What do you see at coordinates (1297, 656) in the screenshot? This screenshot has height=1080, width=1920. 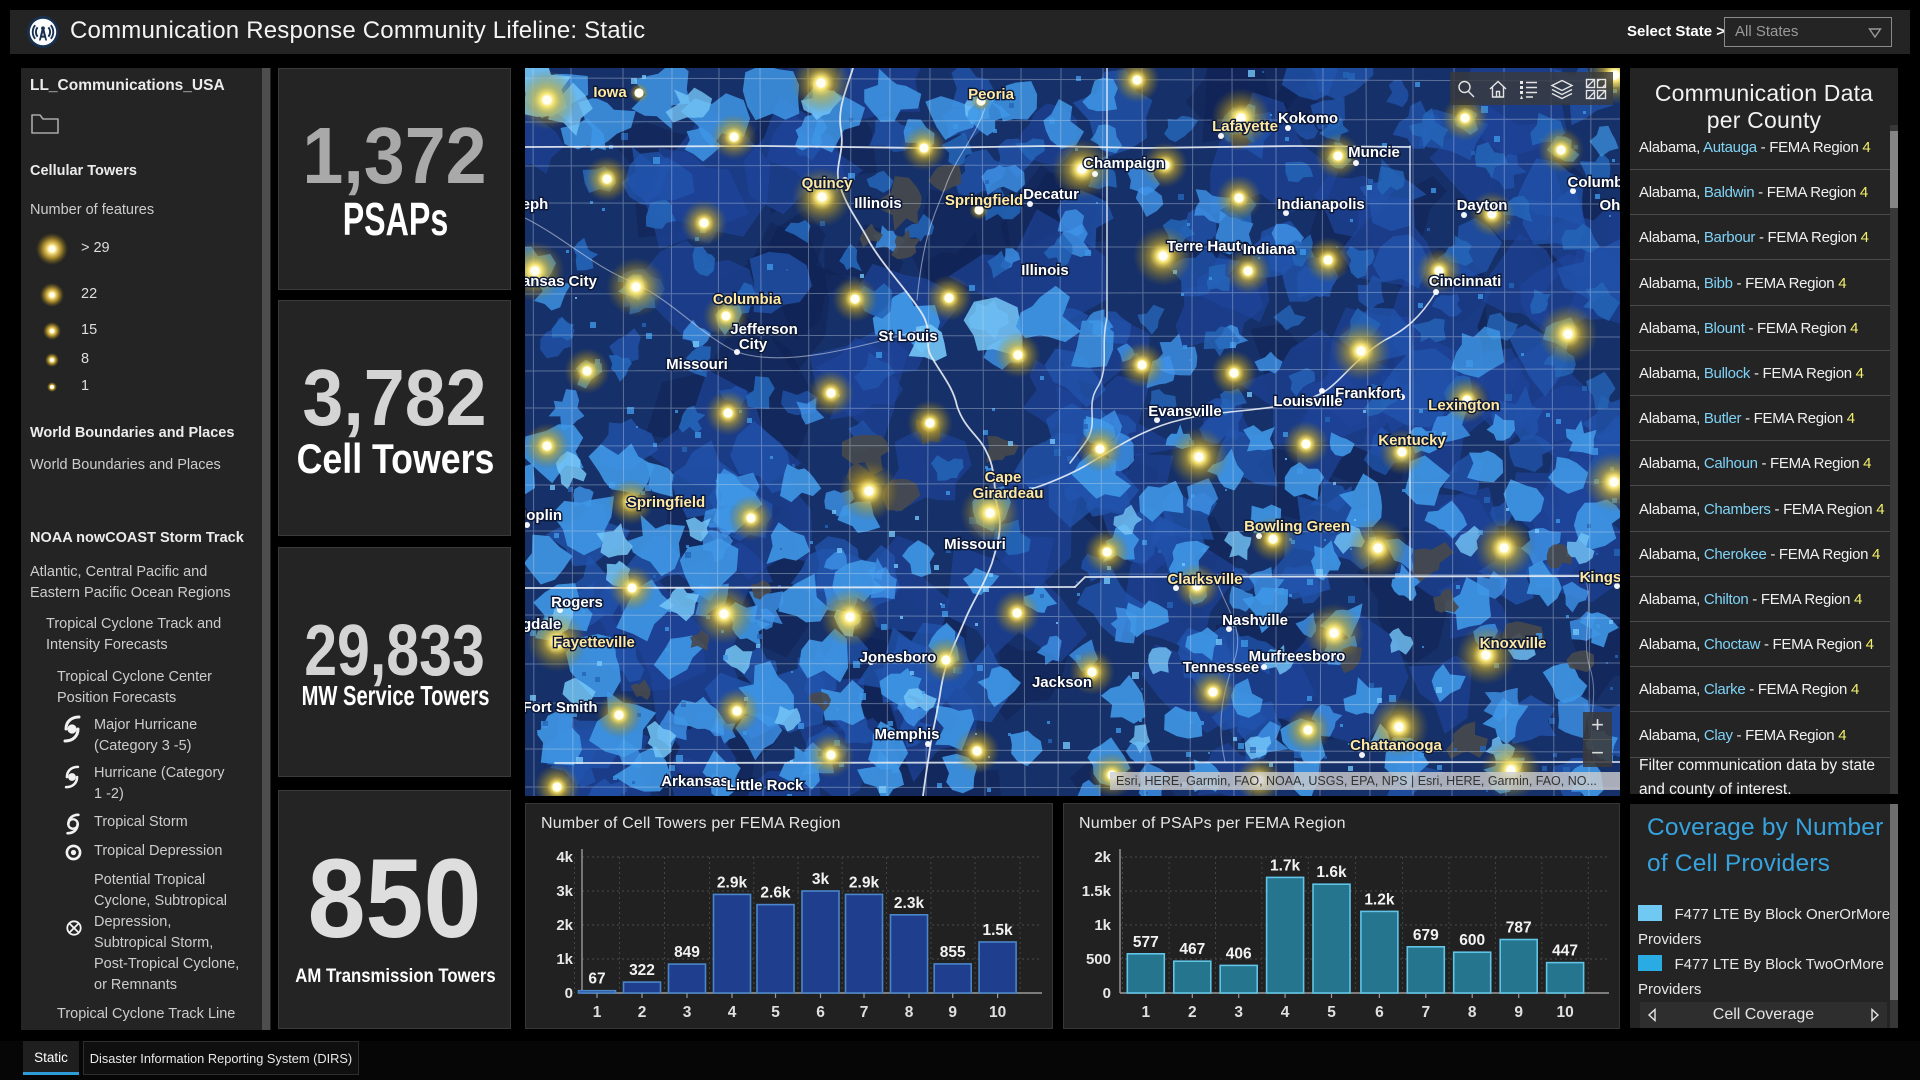 I see `svg-text: Murfreesboro` at bounding box center [1297, 656].